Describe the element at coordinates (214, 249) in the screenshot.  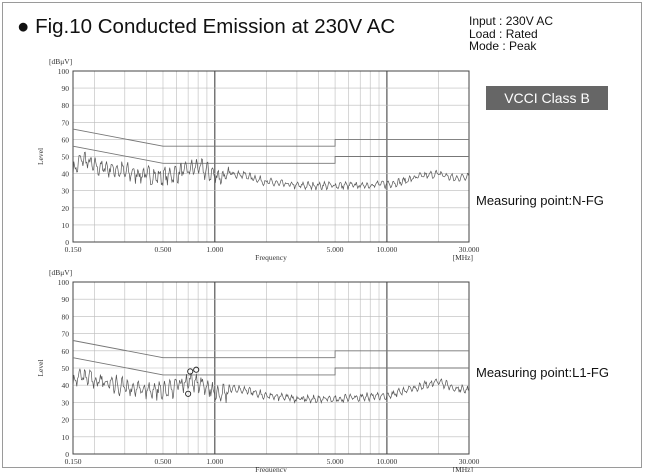
I see `chart1-xtick-label: 1.000` at that location.